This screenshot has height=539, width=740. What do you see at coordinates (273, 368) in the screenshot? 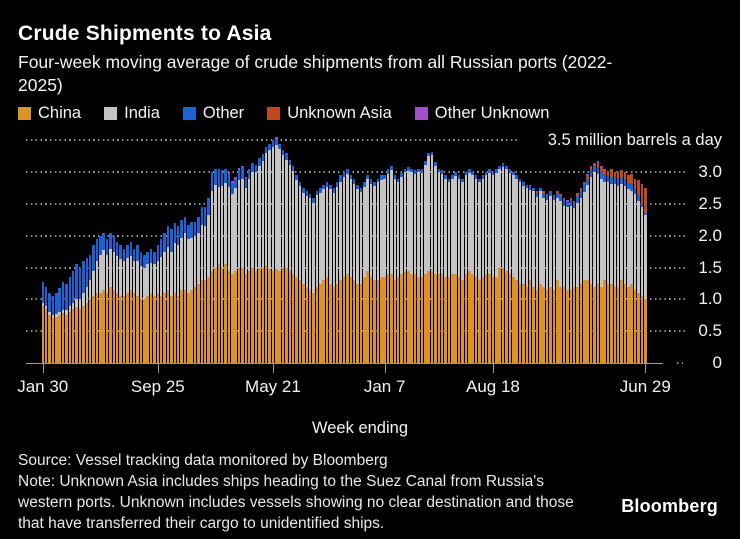
I see `x-tick` at bounding box center [273, 368].